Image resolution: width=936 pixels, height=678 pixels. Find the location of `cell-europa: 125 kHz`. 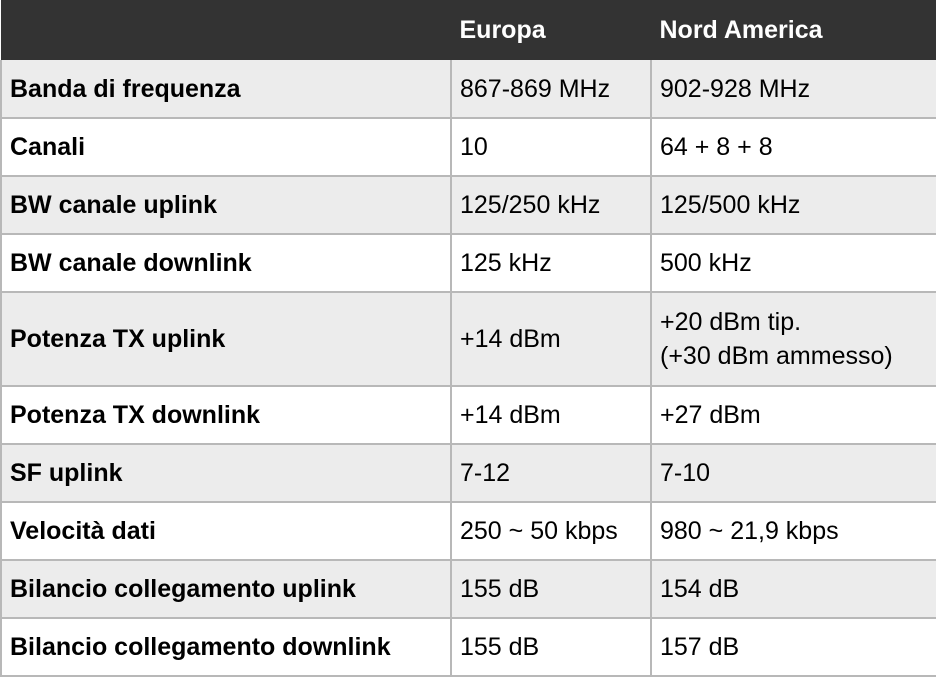

cell-europa: 125 kHz is located at coordinates (551, 263).